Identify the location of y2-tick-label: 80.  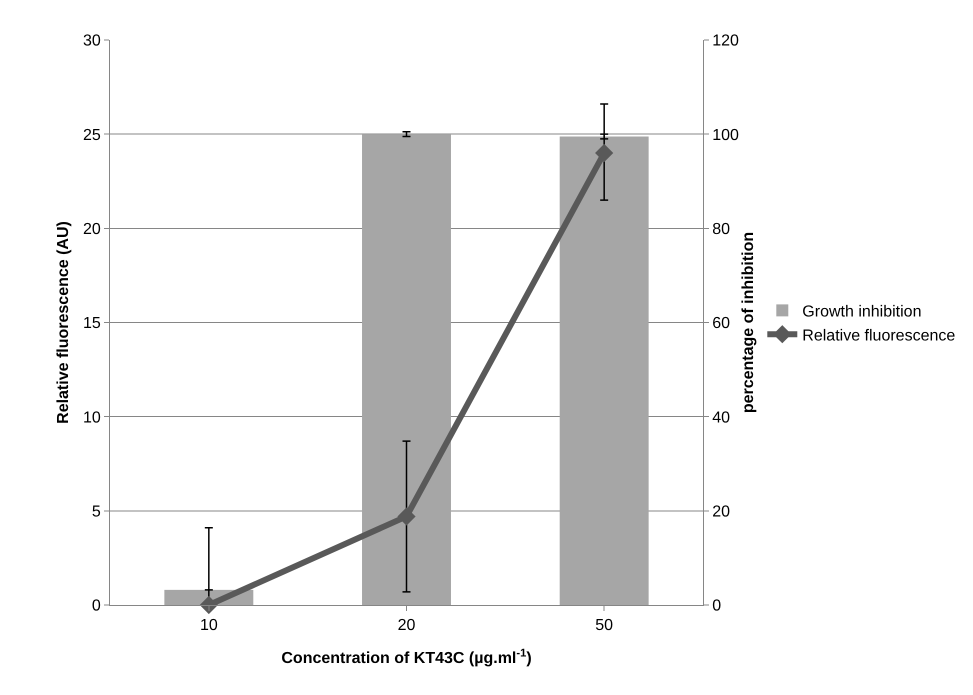
(721, 229).